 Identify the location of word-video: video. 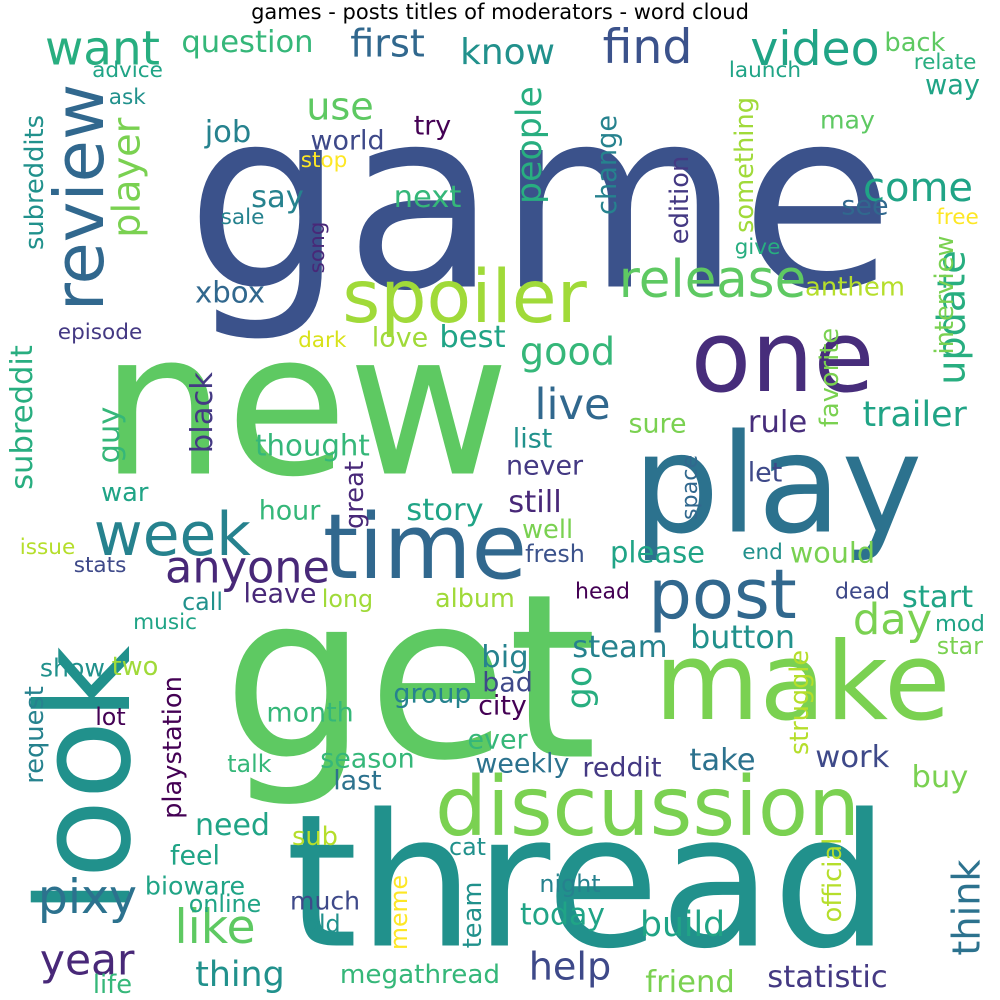
(814, 49).